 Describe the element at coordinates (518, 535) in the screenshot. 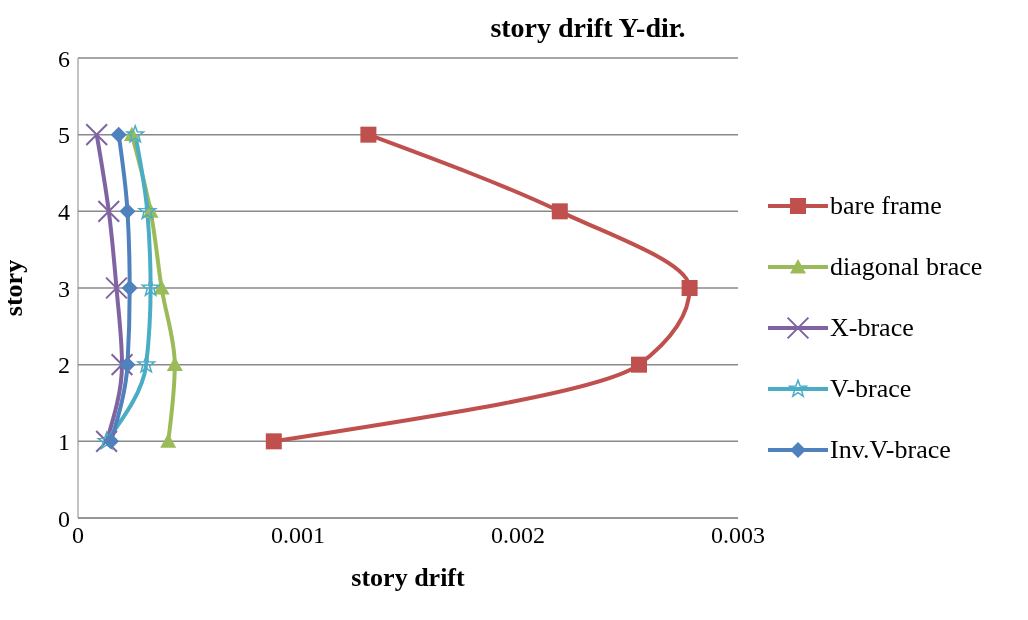

I see `x-tick-label: 0.002` at that location.